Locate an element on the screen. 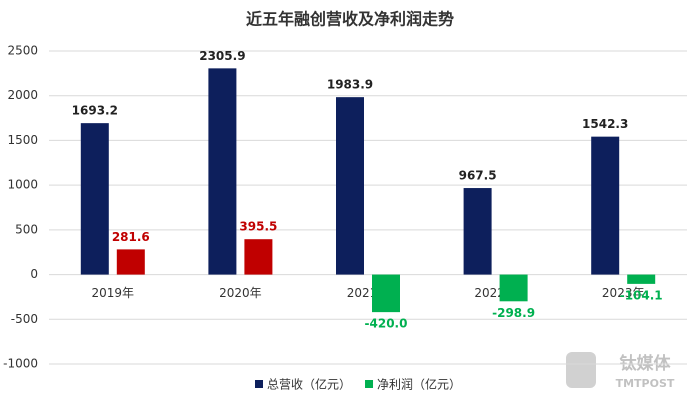 This screenshot has width=700, height=404. value-label: -104.1 is located at coordinates (641, 295).